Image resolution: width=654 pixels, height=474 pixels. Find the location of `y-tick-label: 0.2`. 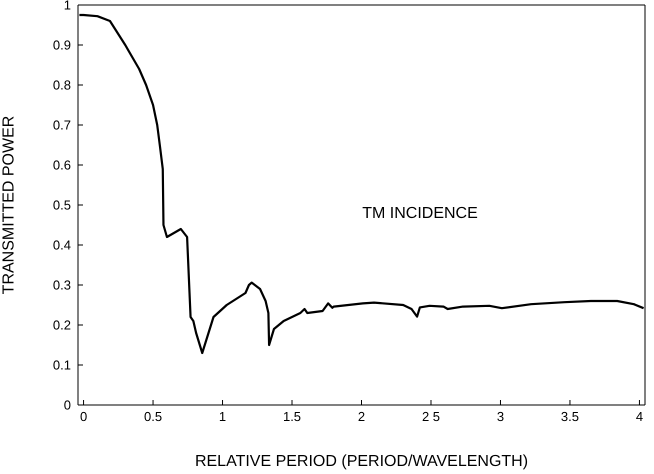

y-tick-label: 0.2 is located at coordinates (61, 325).